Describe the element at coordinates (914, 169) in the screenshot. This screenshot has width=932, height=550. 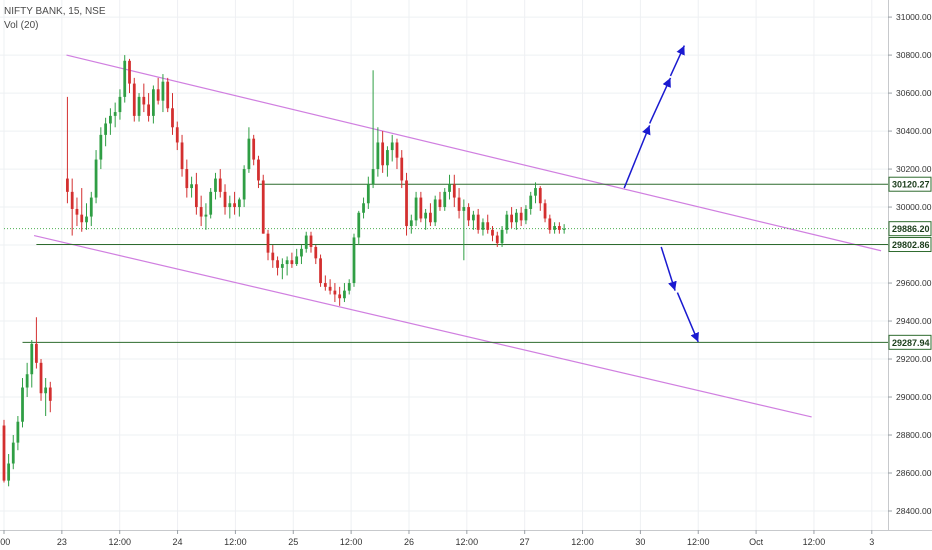
I see `price-tick-label: 30200.00` at that location.